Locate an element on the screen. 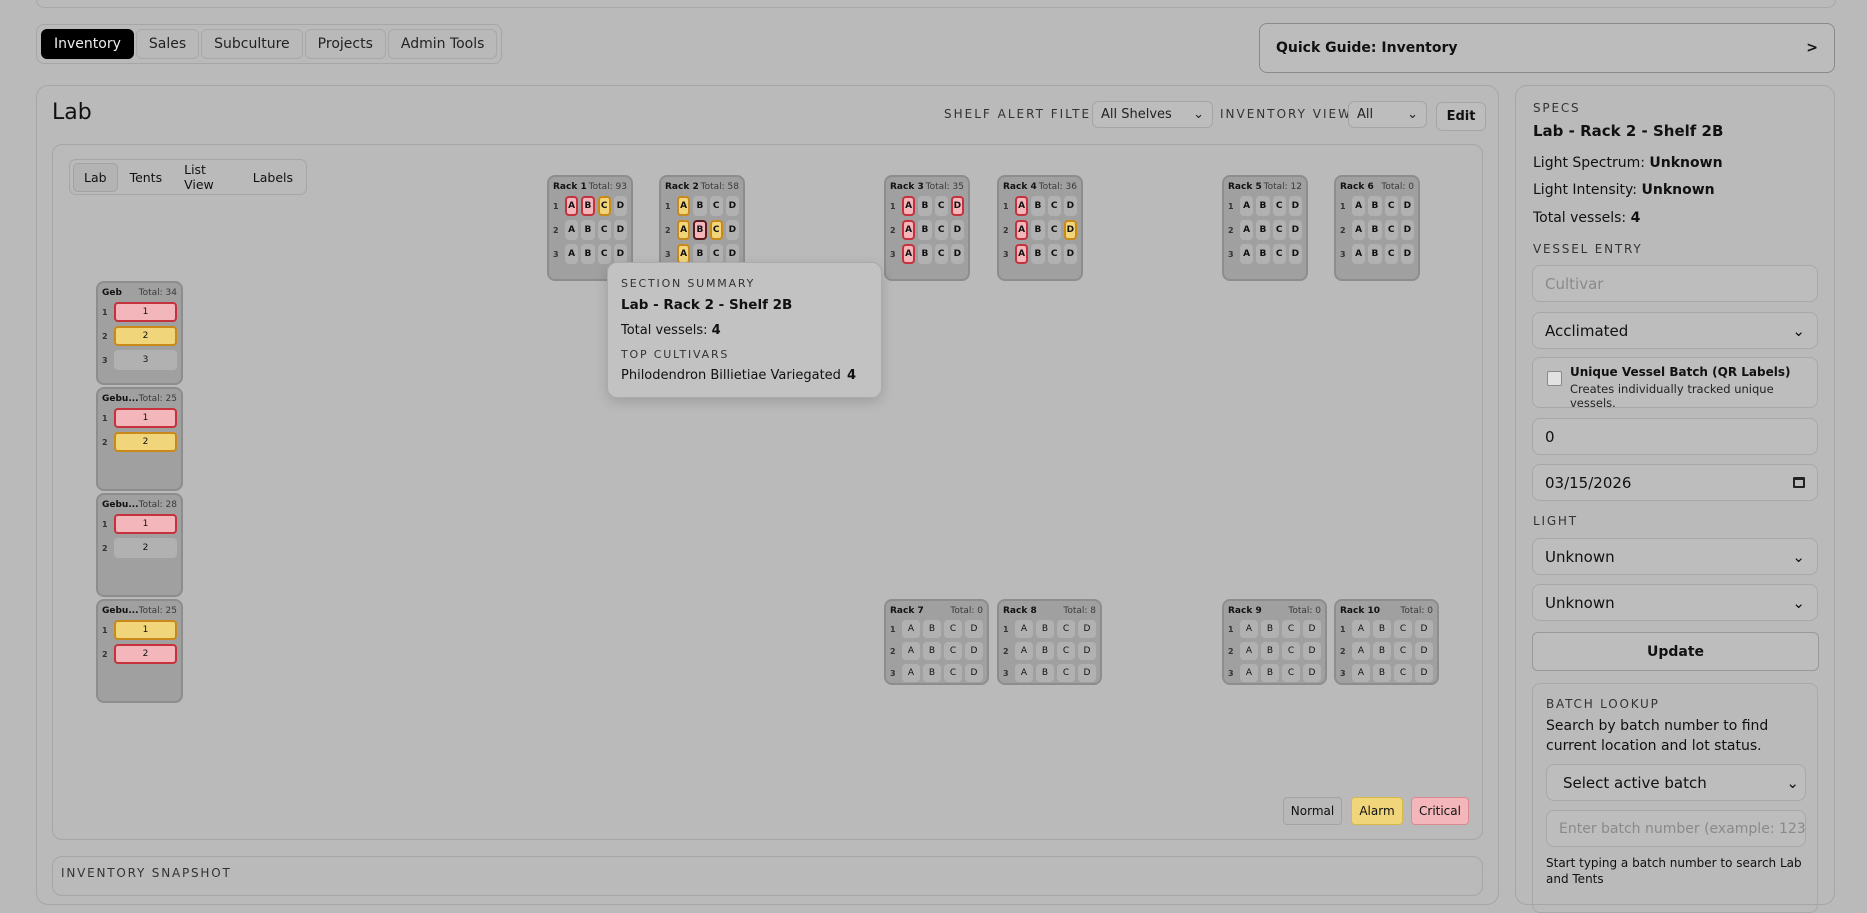 The image size is (1867, 913). calendar-icon is located at coordinates (1799, 482).